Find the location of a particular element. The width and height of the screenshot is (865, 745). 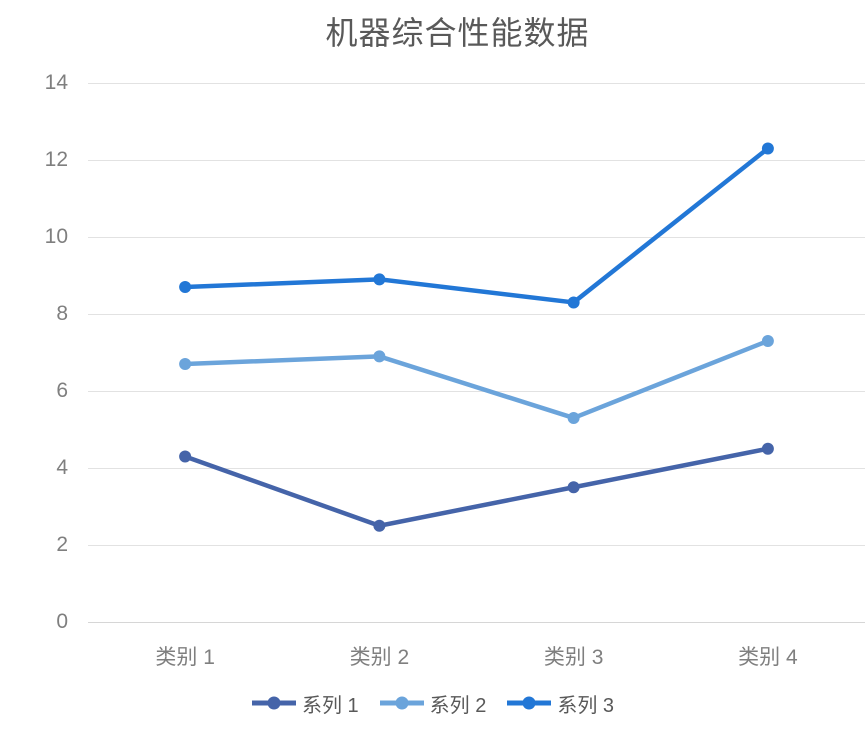

x-category-label: 类别 2 is located at coordinates (379, 657).